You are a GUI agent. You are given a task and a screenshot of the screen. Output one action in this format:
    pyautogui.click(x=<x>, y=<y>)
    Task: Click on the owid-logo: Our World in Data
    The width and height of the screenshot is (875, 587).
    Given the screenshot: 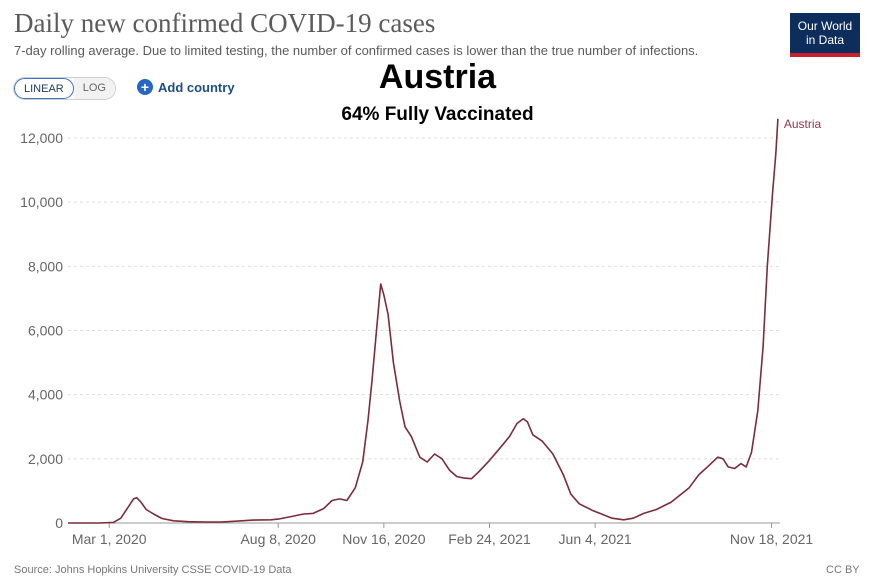 What is the action you would take?
    pyautogui.click(x=825, y=35)
    